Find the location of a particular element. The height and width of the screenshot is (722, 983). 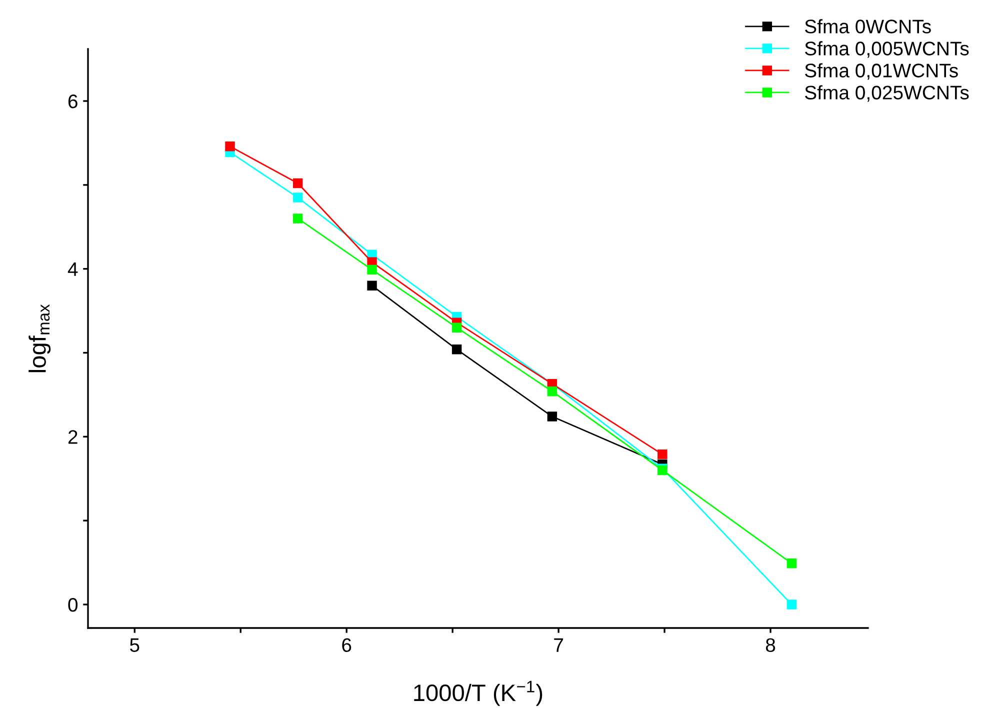

legend-label: Sfma 0,005WCNTs is located at coordinates (886, 49).